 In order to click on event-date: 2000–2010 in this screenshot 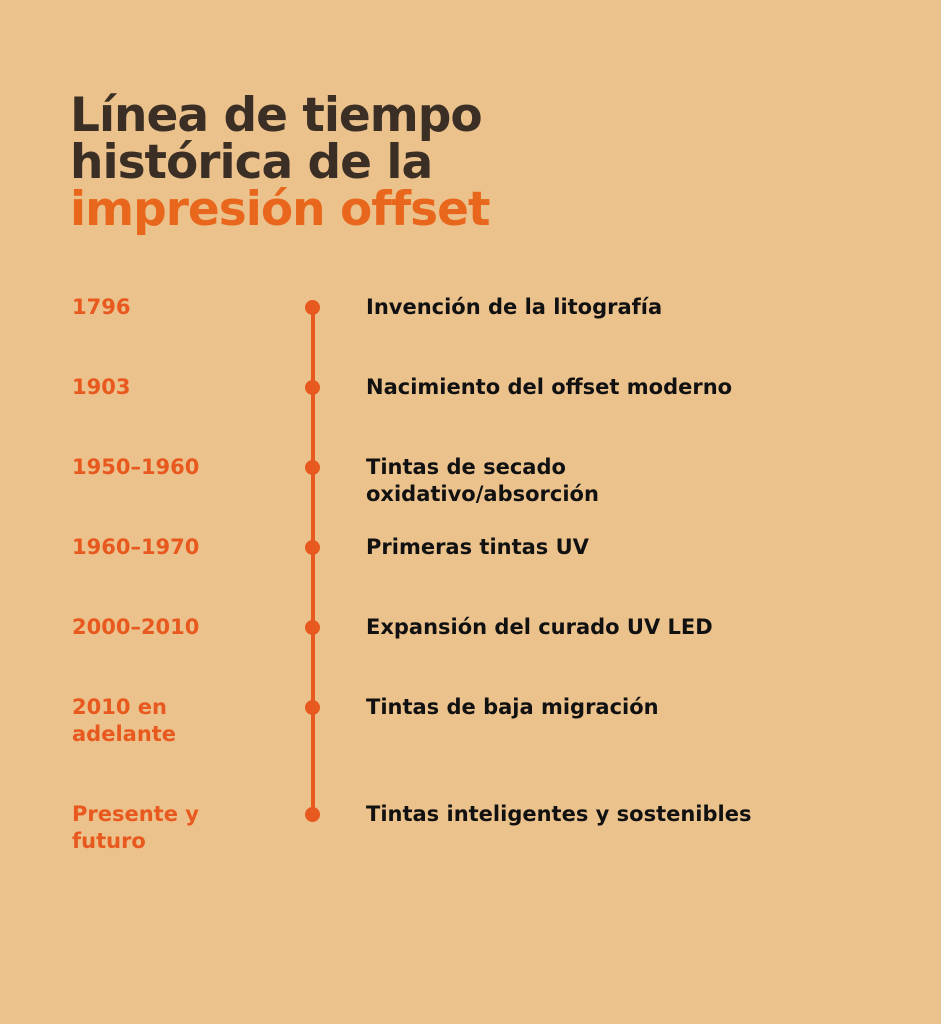, I will do `click(136, 627)`.